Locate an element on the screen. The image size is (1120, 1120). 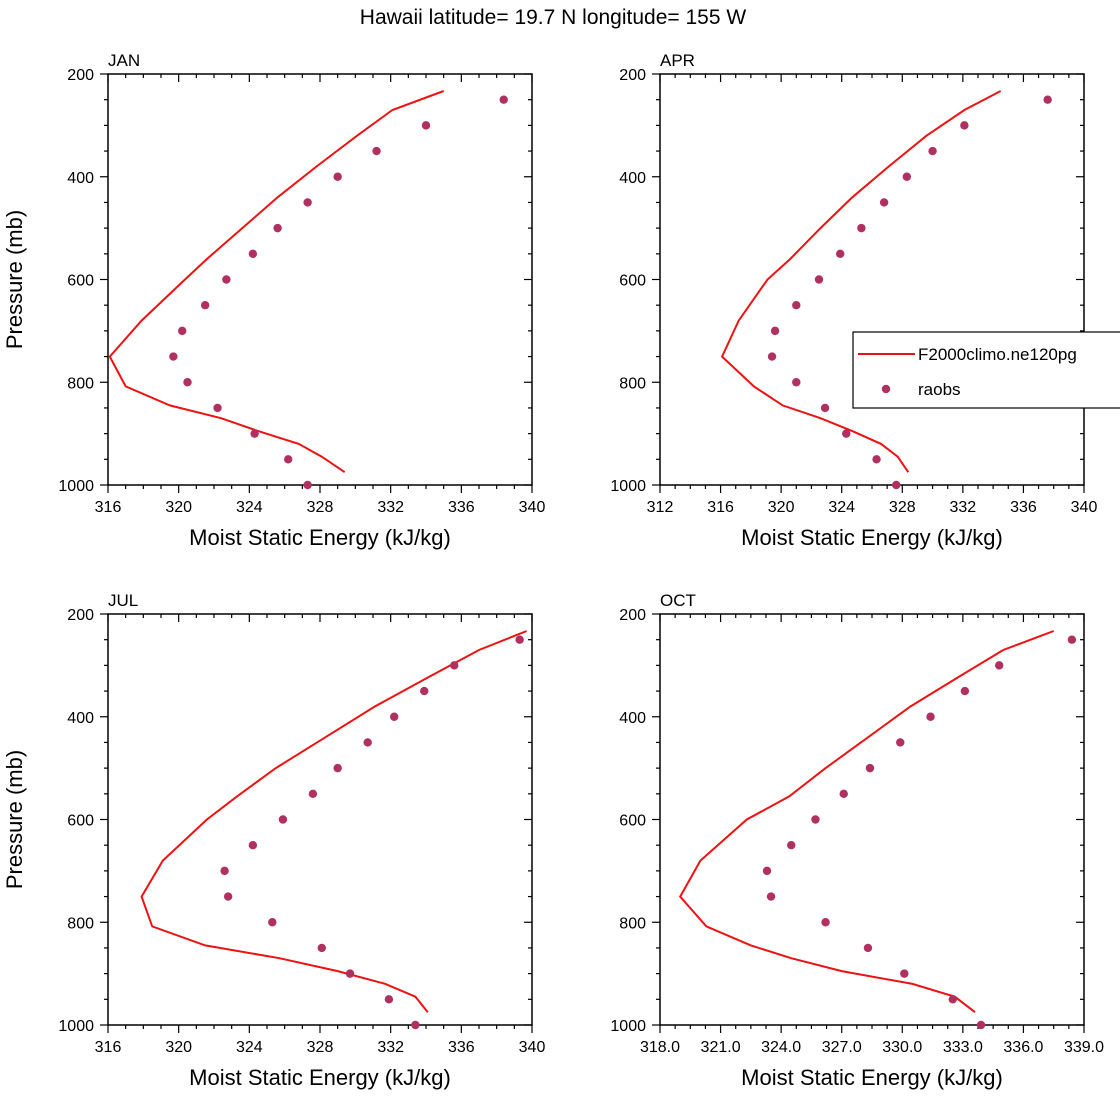
x-tick-label: 336.0 is located at coordinates (1023, 1047).